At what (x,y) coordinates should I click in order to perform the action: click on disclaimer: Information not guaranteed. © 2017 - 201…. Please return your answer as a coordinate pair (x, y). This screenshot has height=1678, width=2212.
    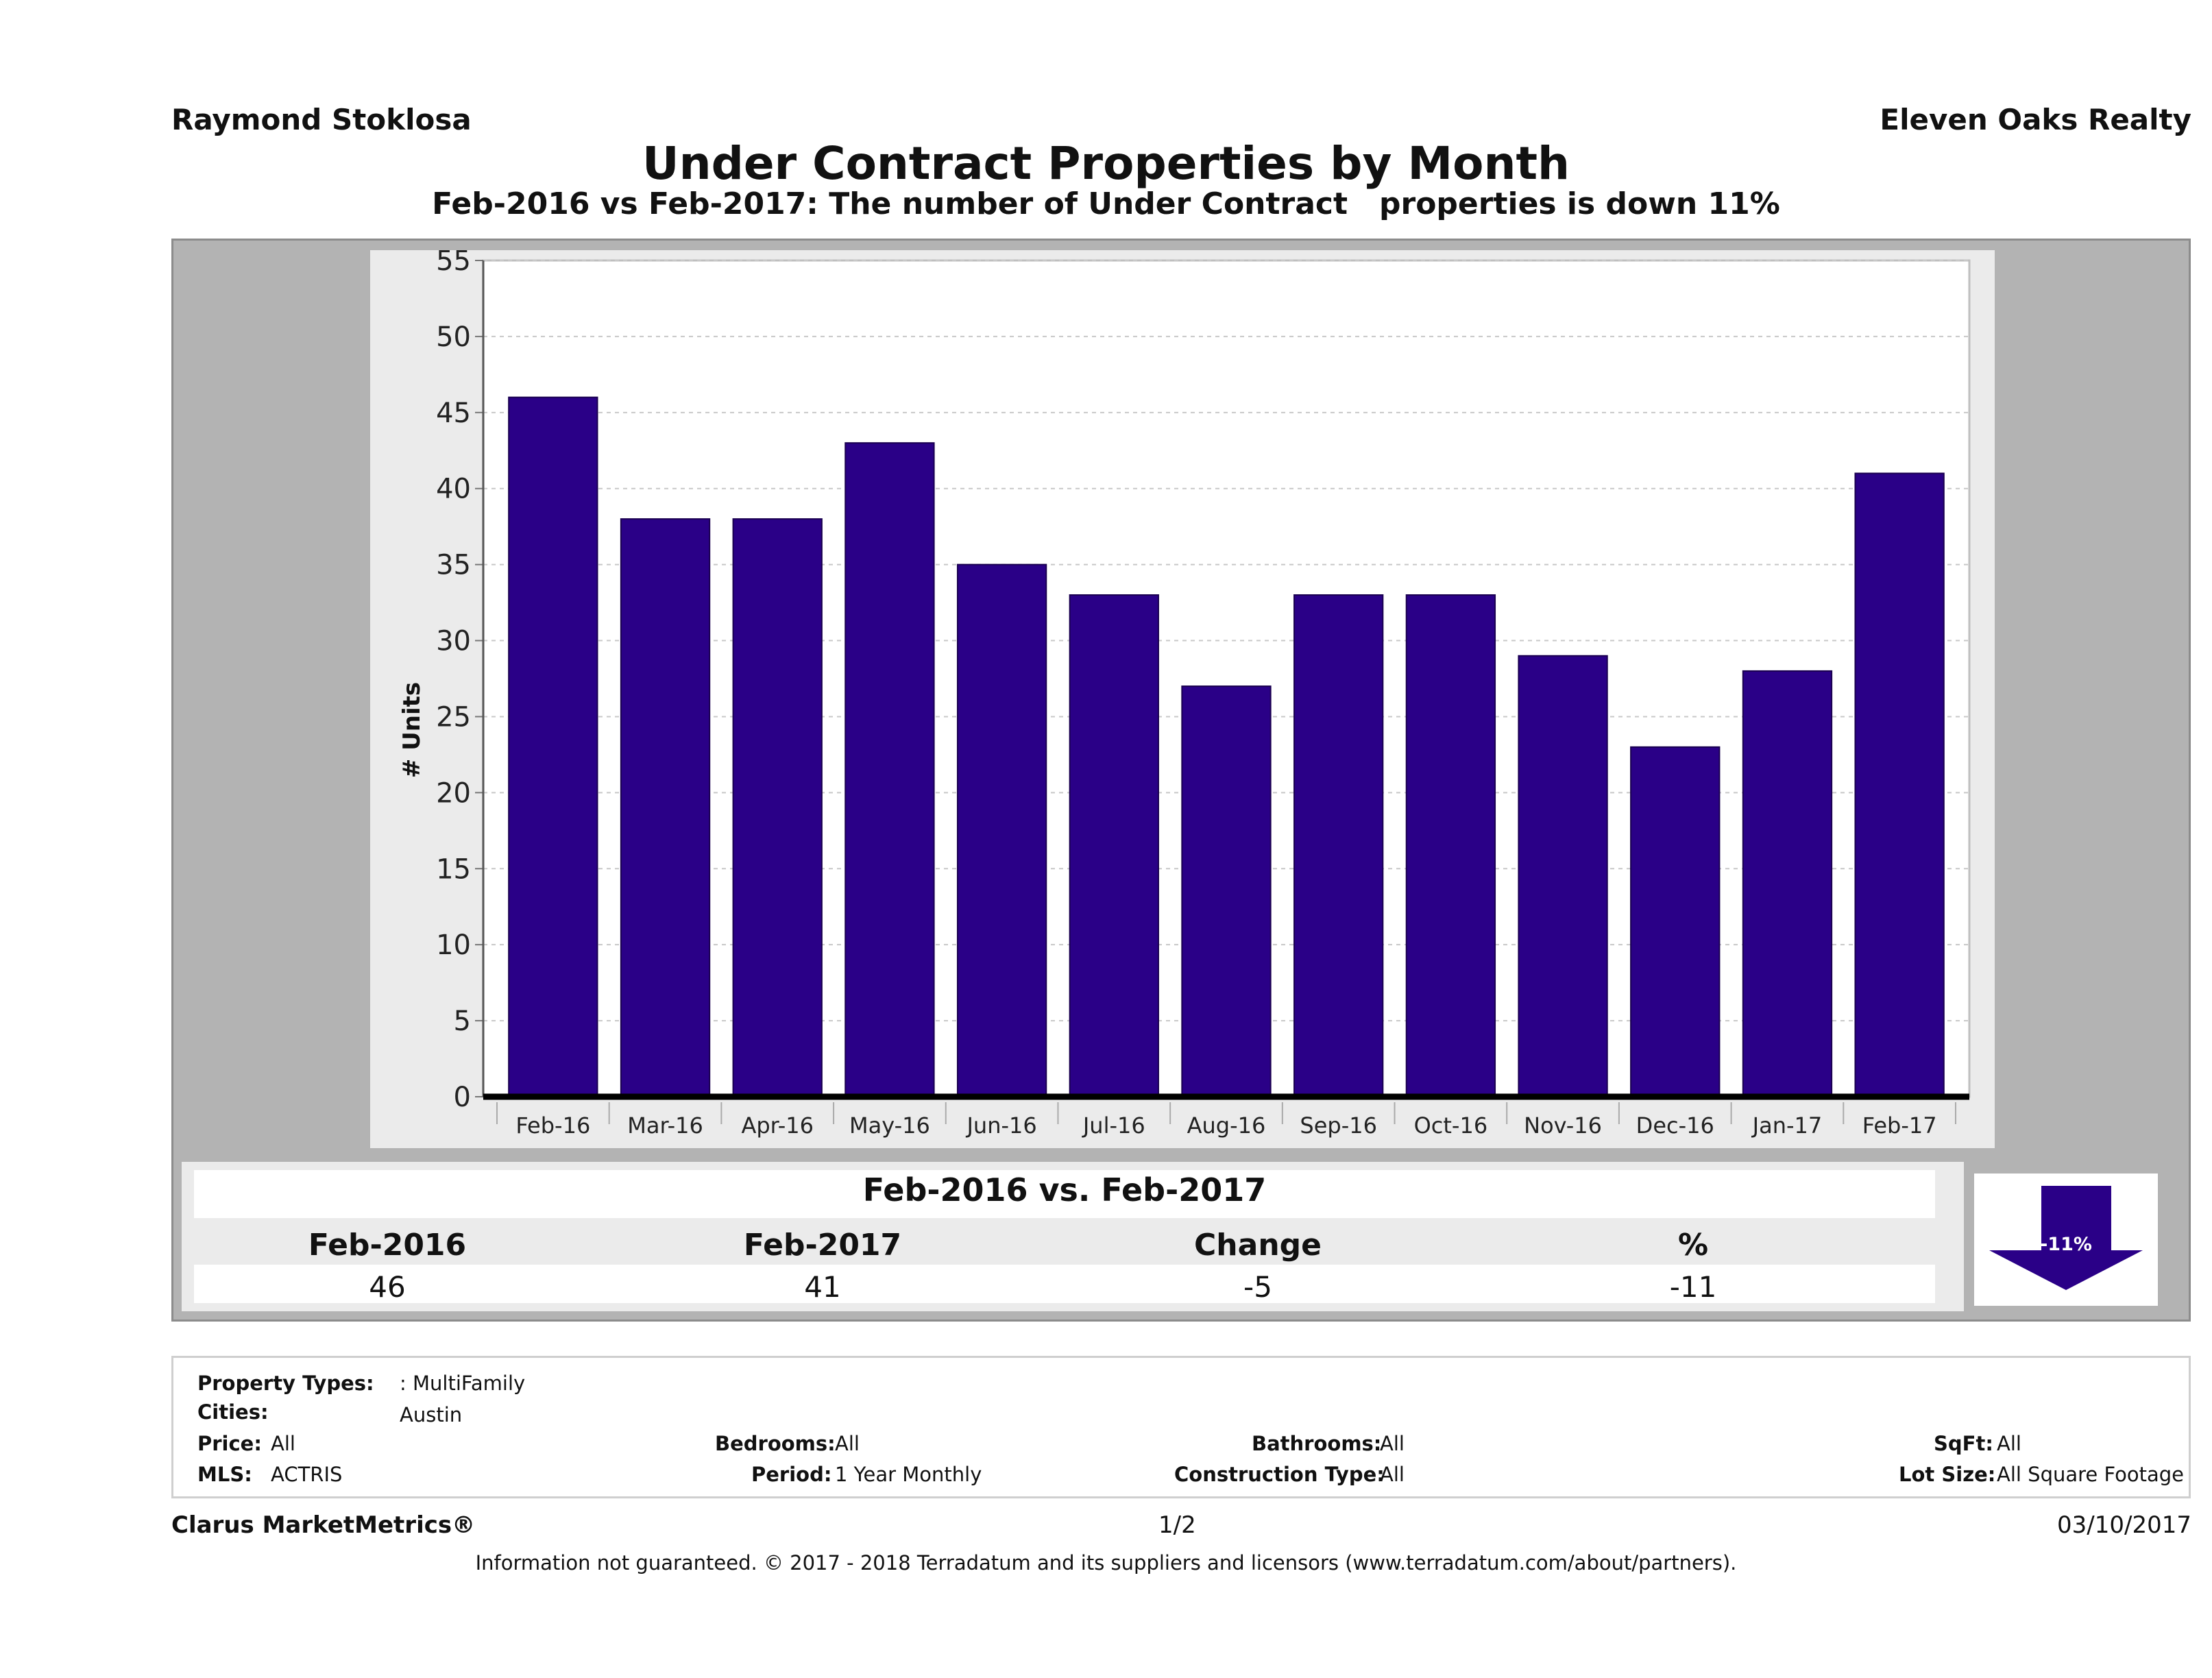
    Looking at the image, I should click on (1106, 1562).